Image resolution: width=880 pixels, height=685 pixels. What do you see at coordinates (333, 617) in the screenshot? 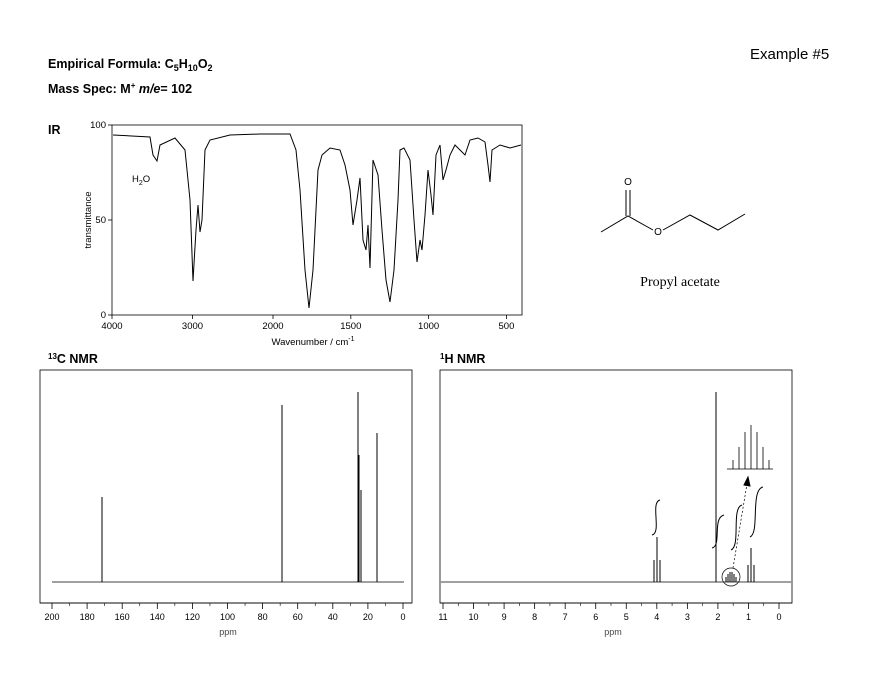
I see `x-tick-label: 40` at bounding box center [333, 617].